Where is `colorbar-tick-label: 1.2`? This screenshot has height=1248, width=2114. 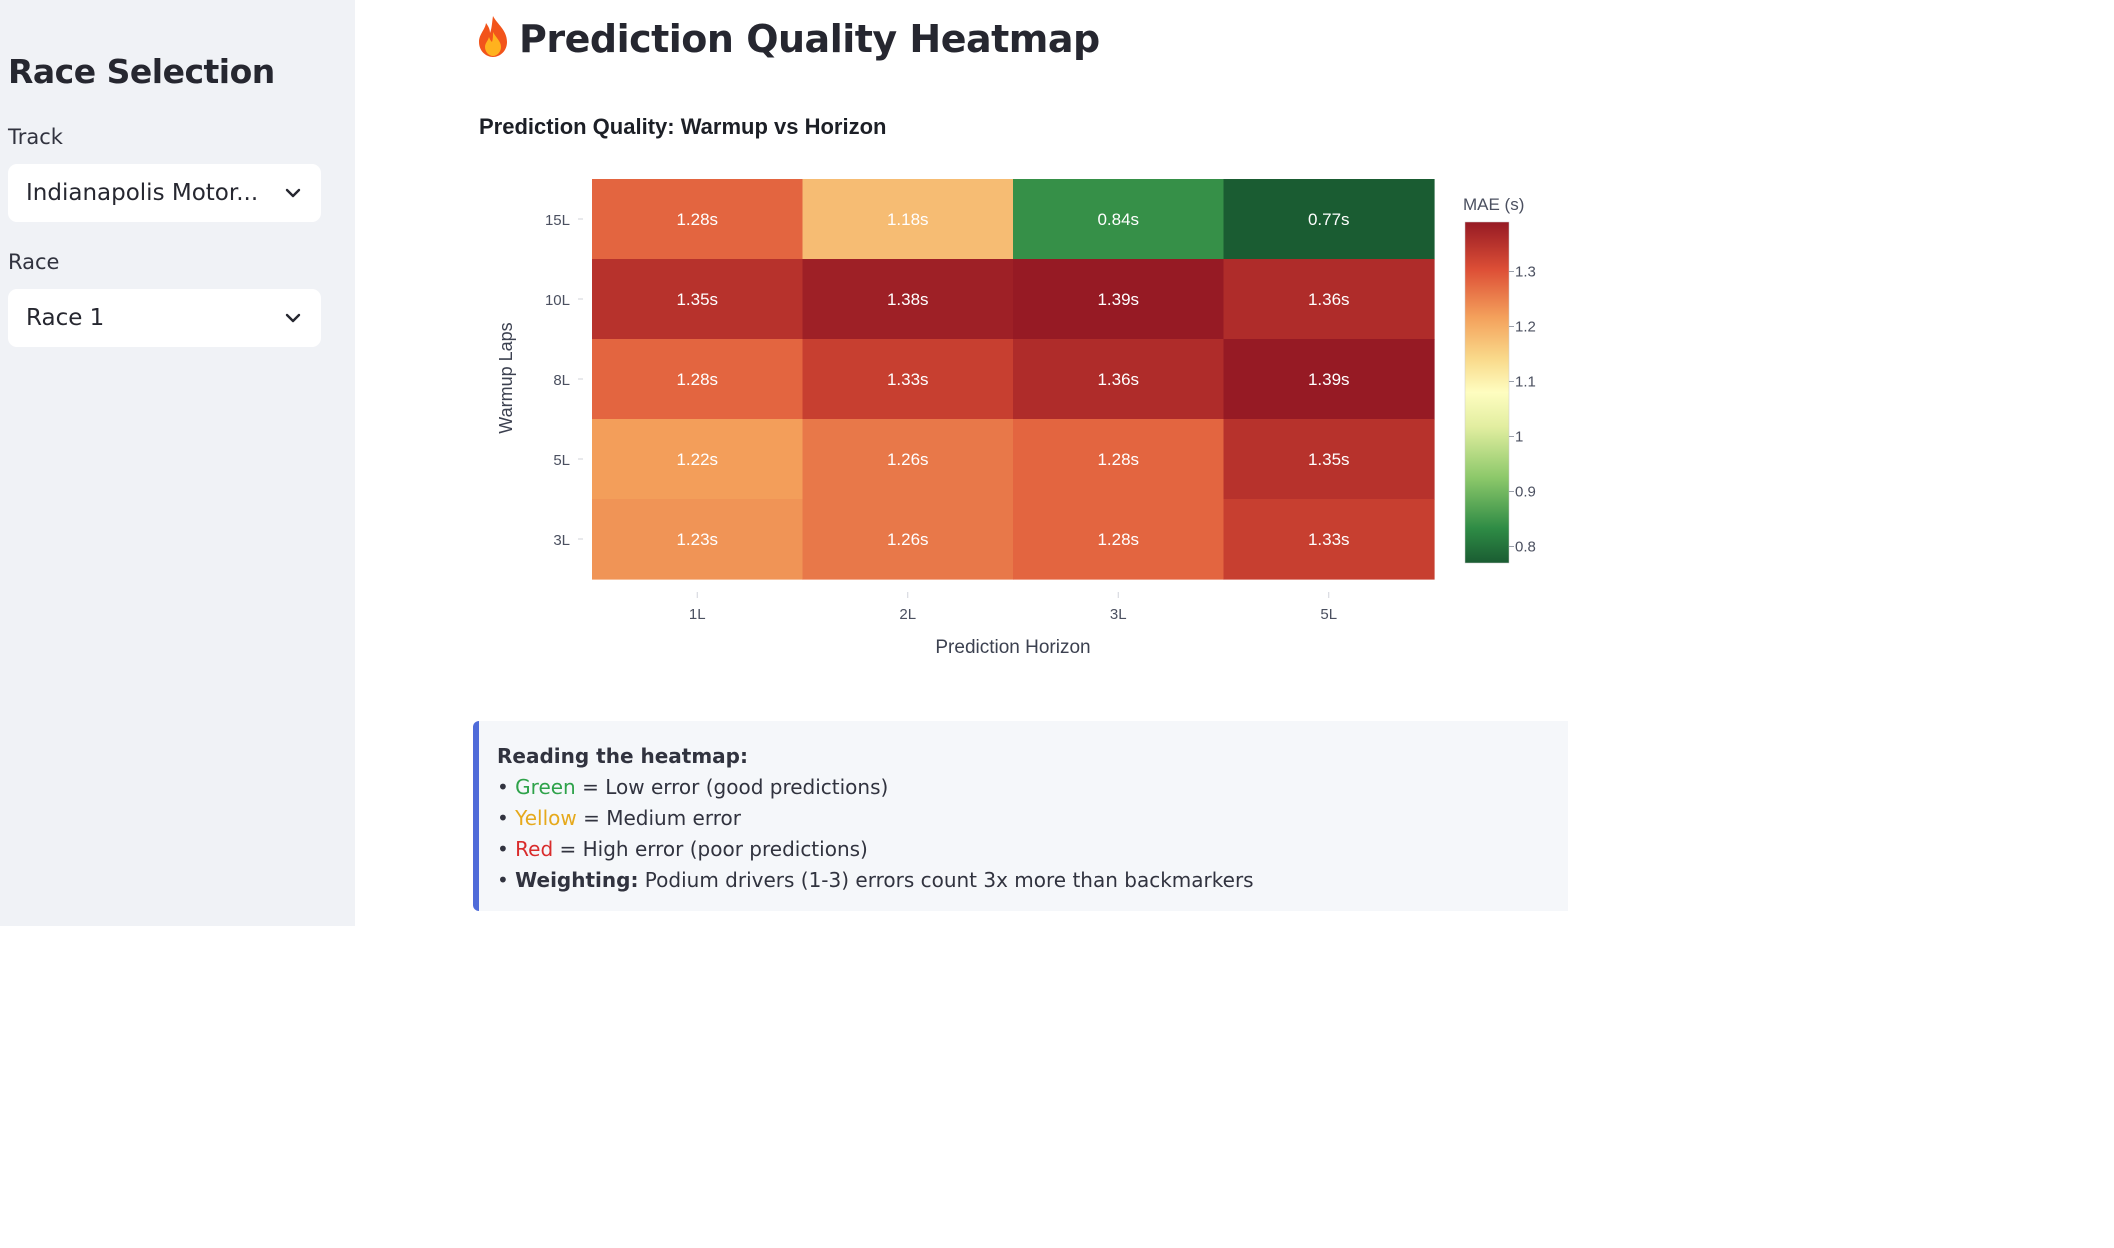
colorbar-tick-label: 1.2 is located at coordinates (1525, 327).